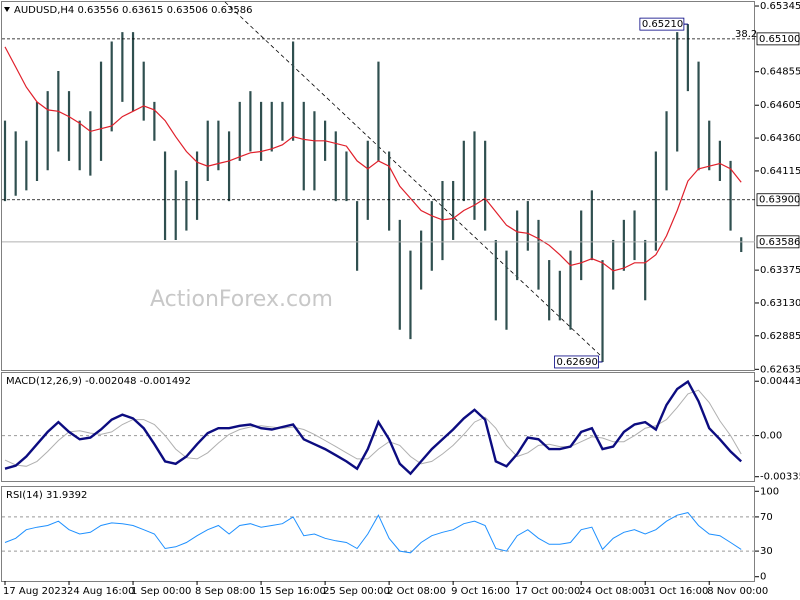 The image size is (800, 600). What do you see at coordinates (161, 591) in the screenshot?
I see `x-tick-label: 1 Sep 00:00` at bounding box center [161, 591].